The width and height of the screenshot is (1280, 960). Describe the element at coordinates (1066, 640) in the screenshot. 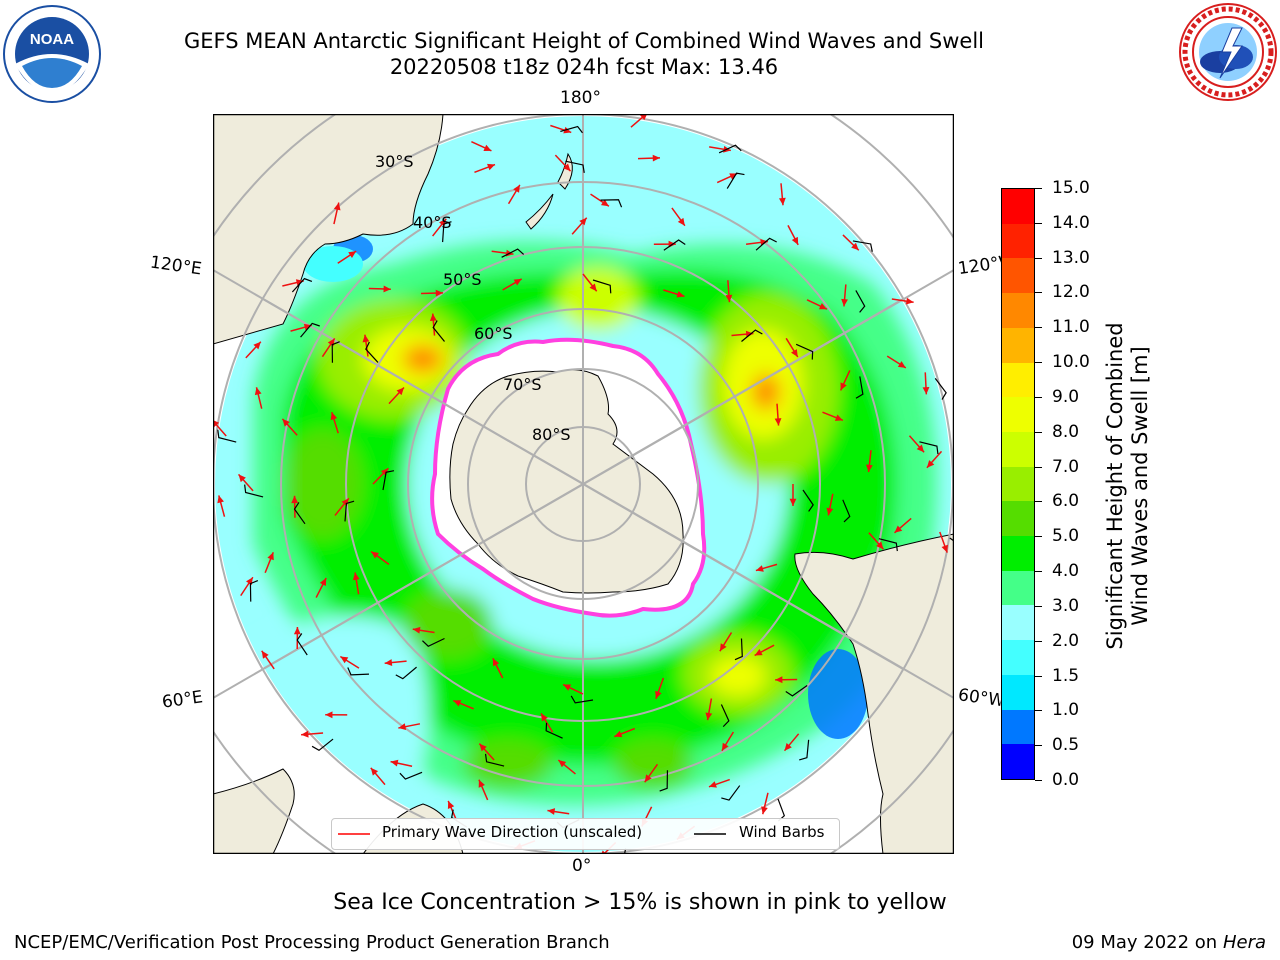

I see `colorbar-tick-label: 2.0` at that location.